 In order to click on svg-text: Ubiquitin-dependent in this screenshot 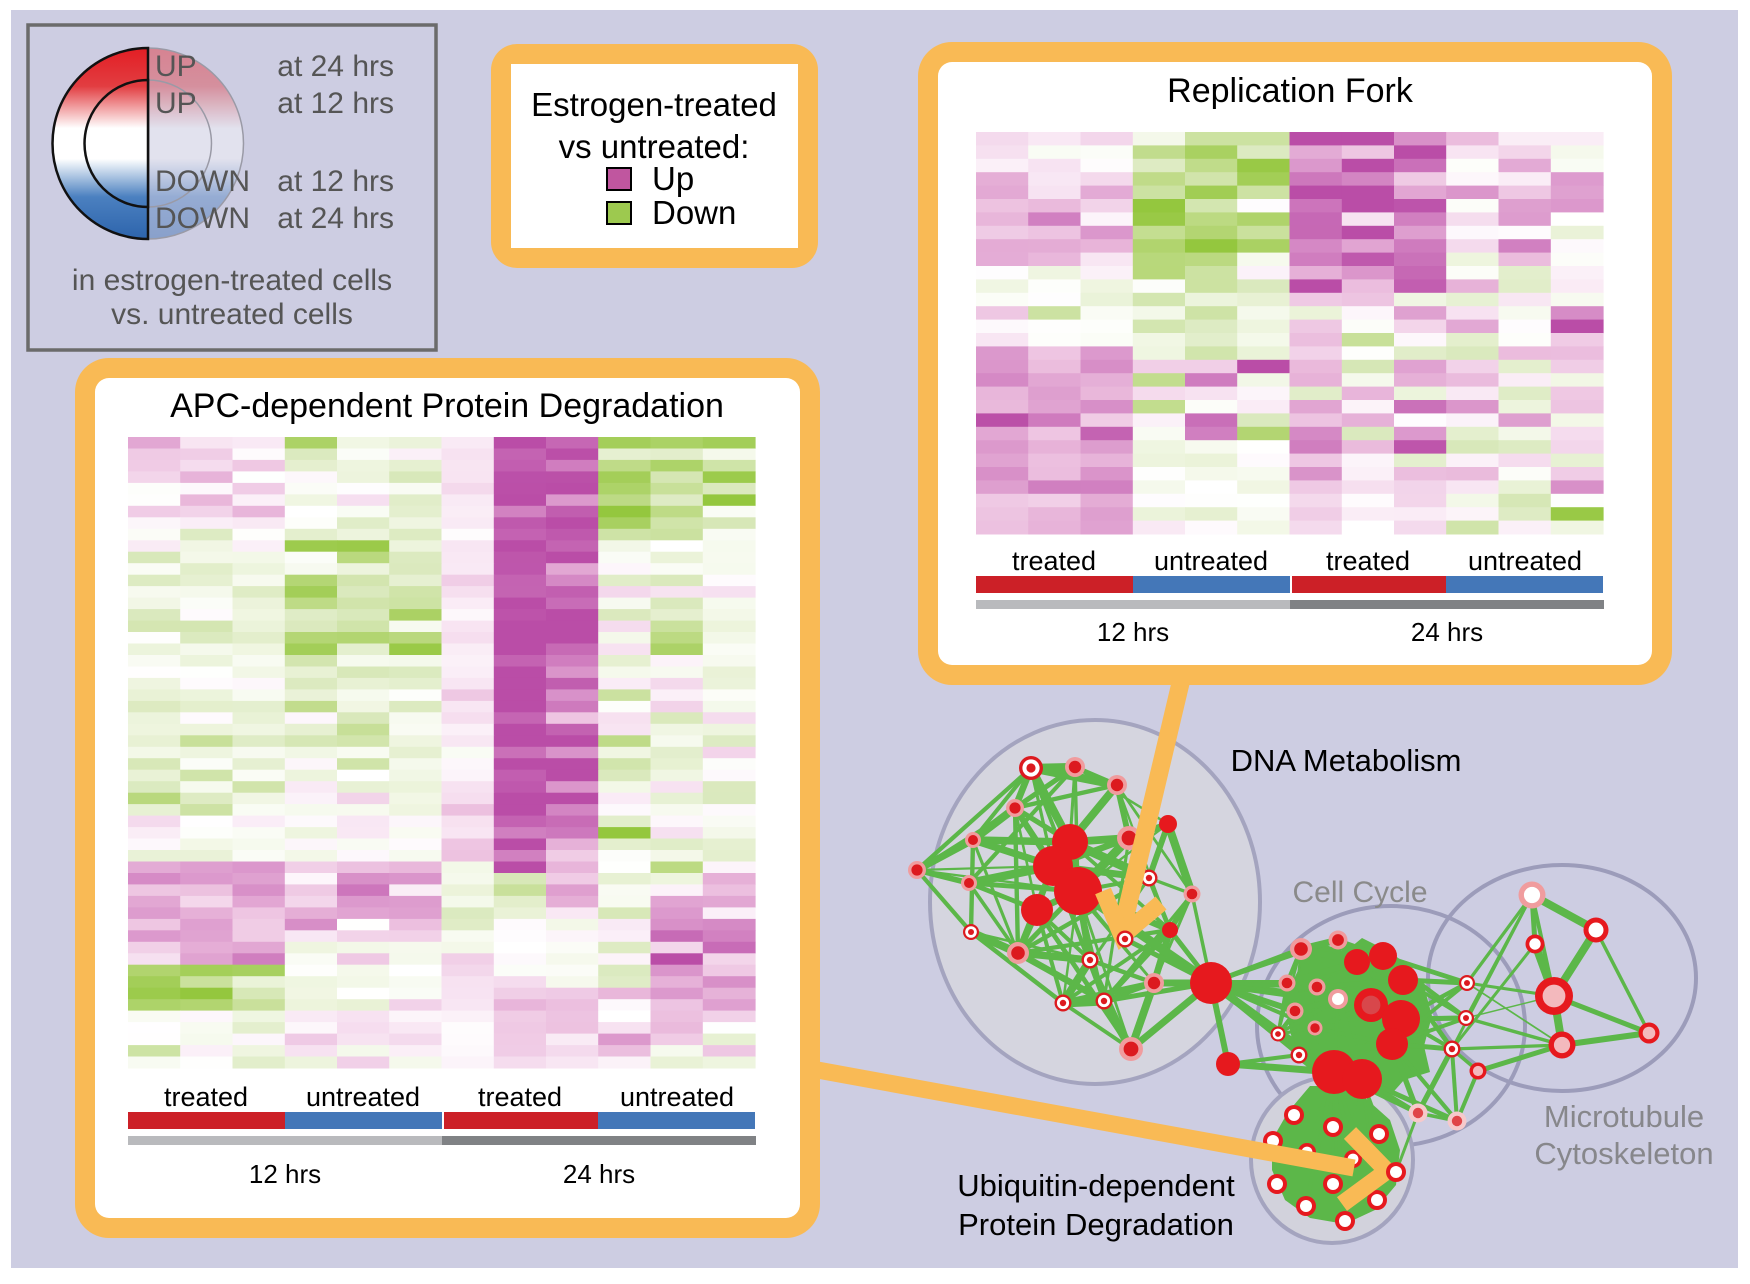, I will do `click(1096, 1185)`.